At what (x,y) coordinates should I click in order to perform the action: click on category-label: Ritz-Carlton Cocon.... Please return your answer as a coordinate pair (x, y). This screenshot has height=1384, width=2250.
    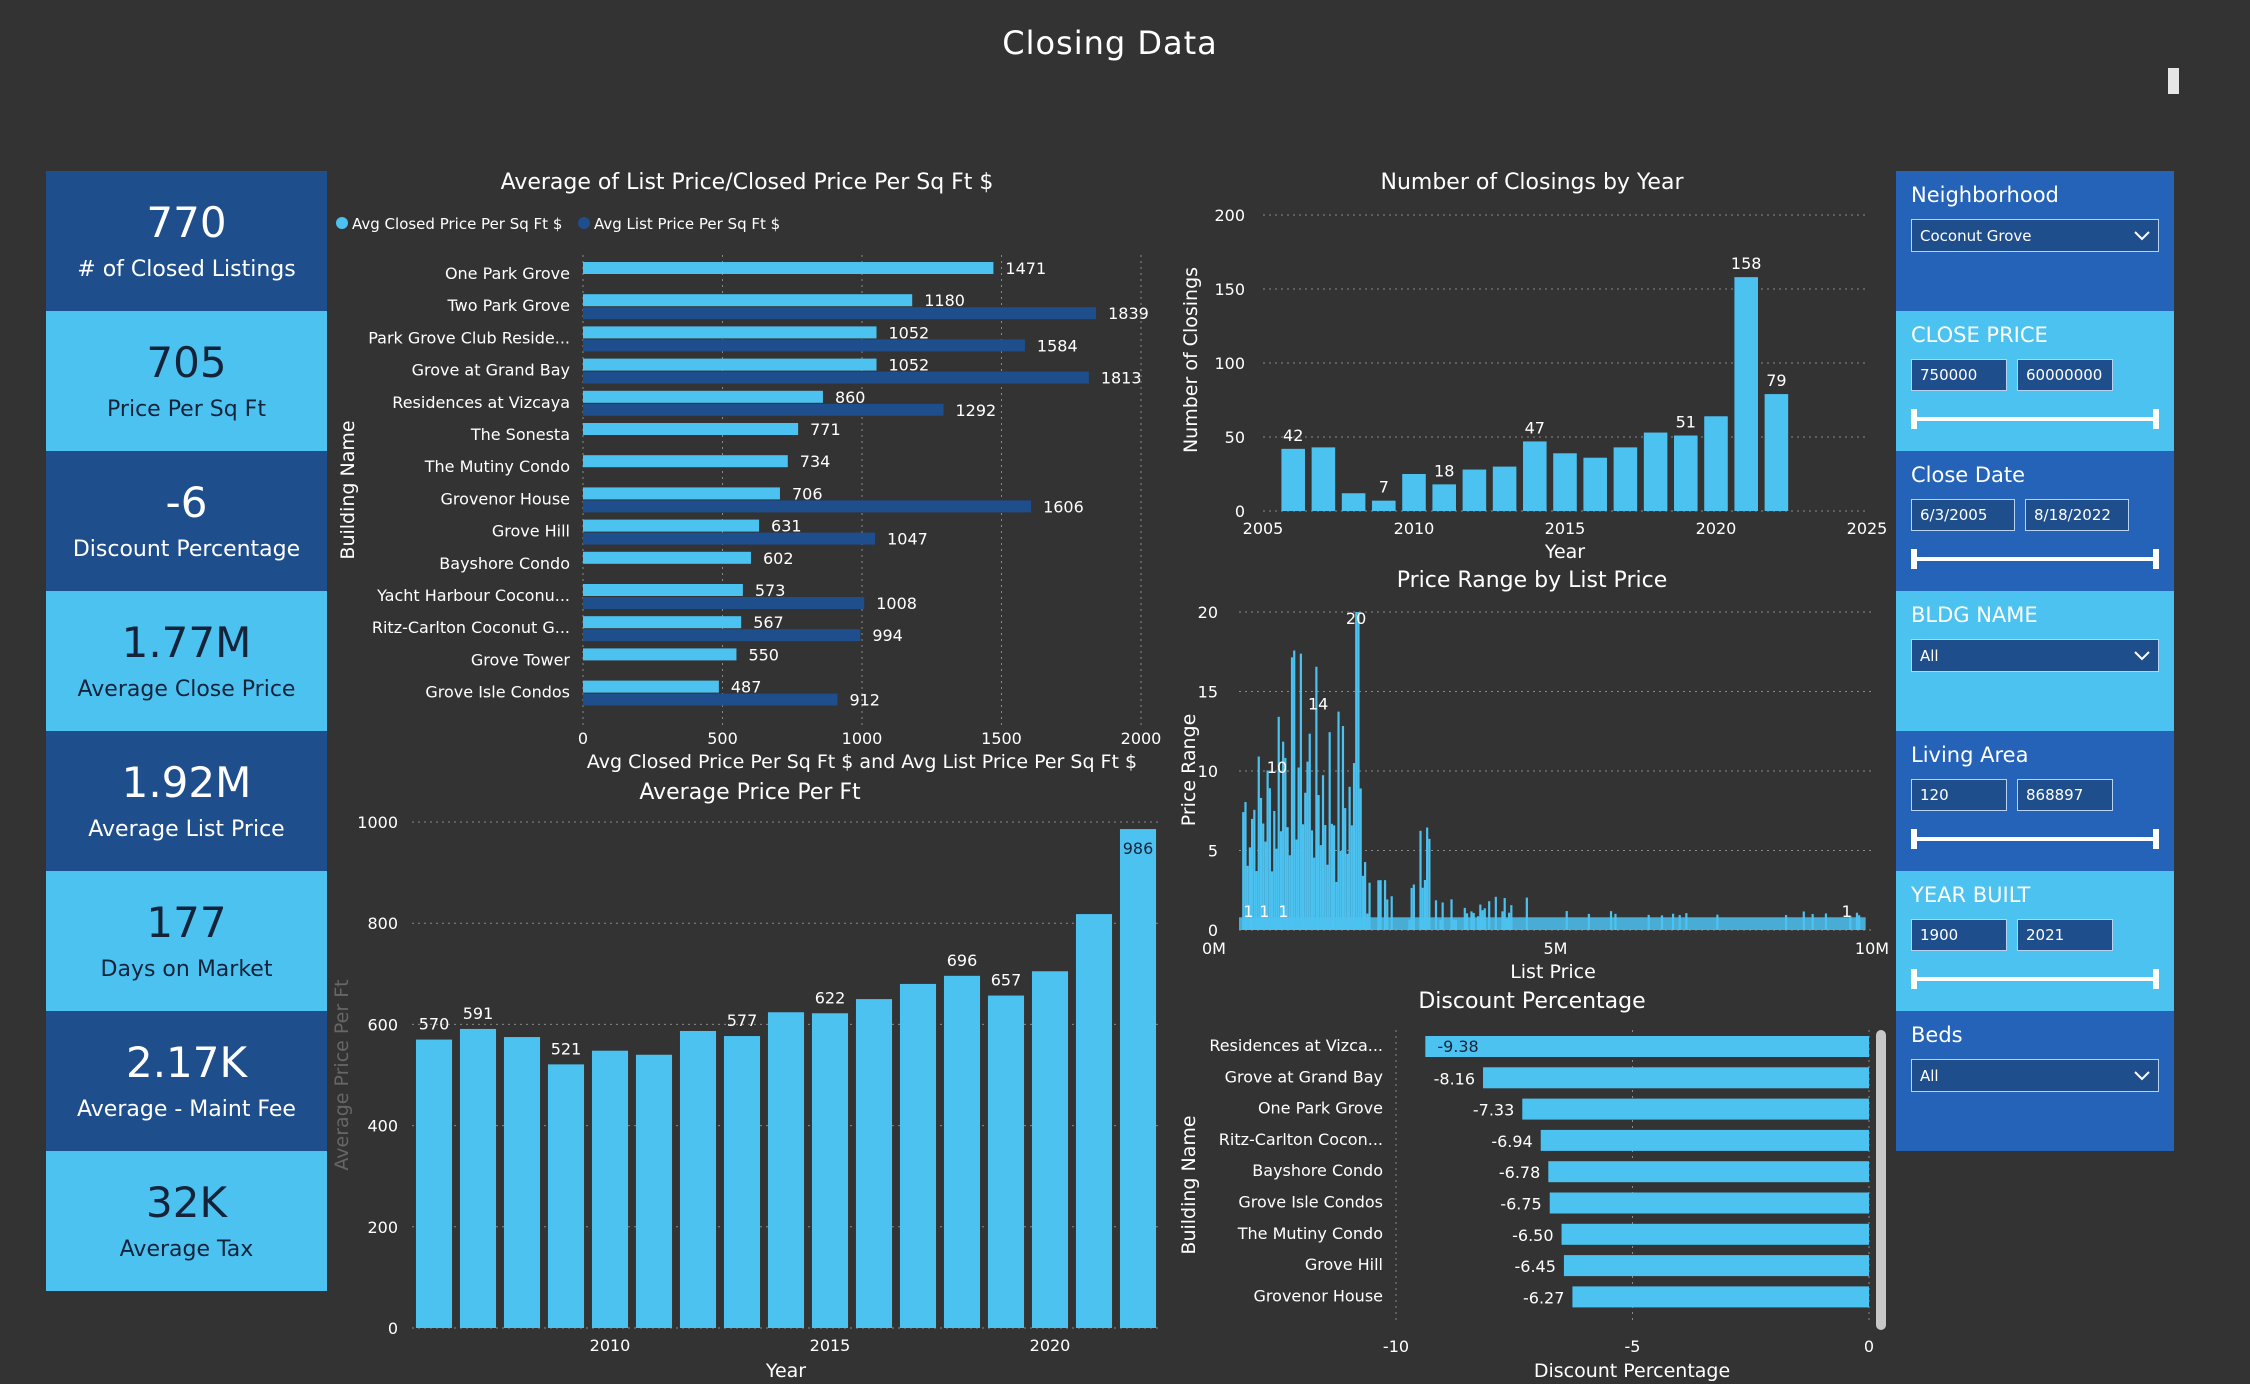
    Looking at the image, I should click on (1301, 1139).